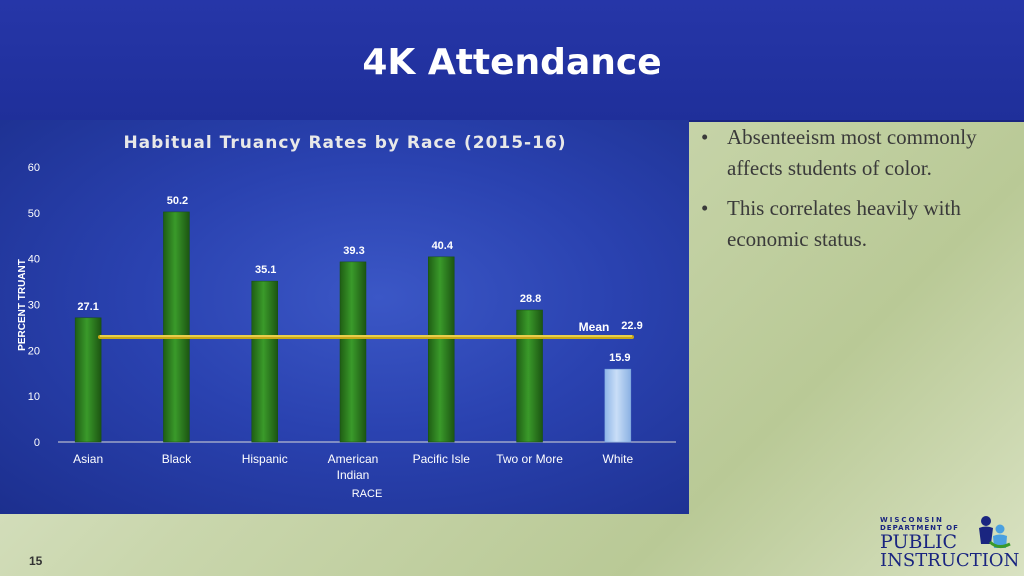 This screenshot has height=576, width=1024. I want to click on bar-data-label: 15.9, so click(619, 358).